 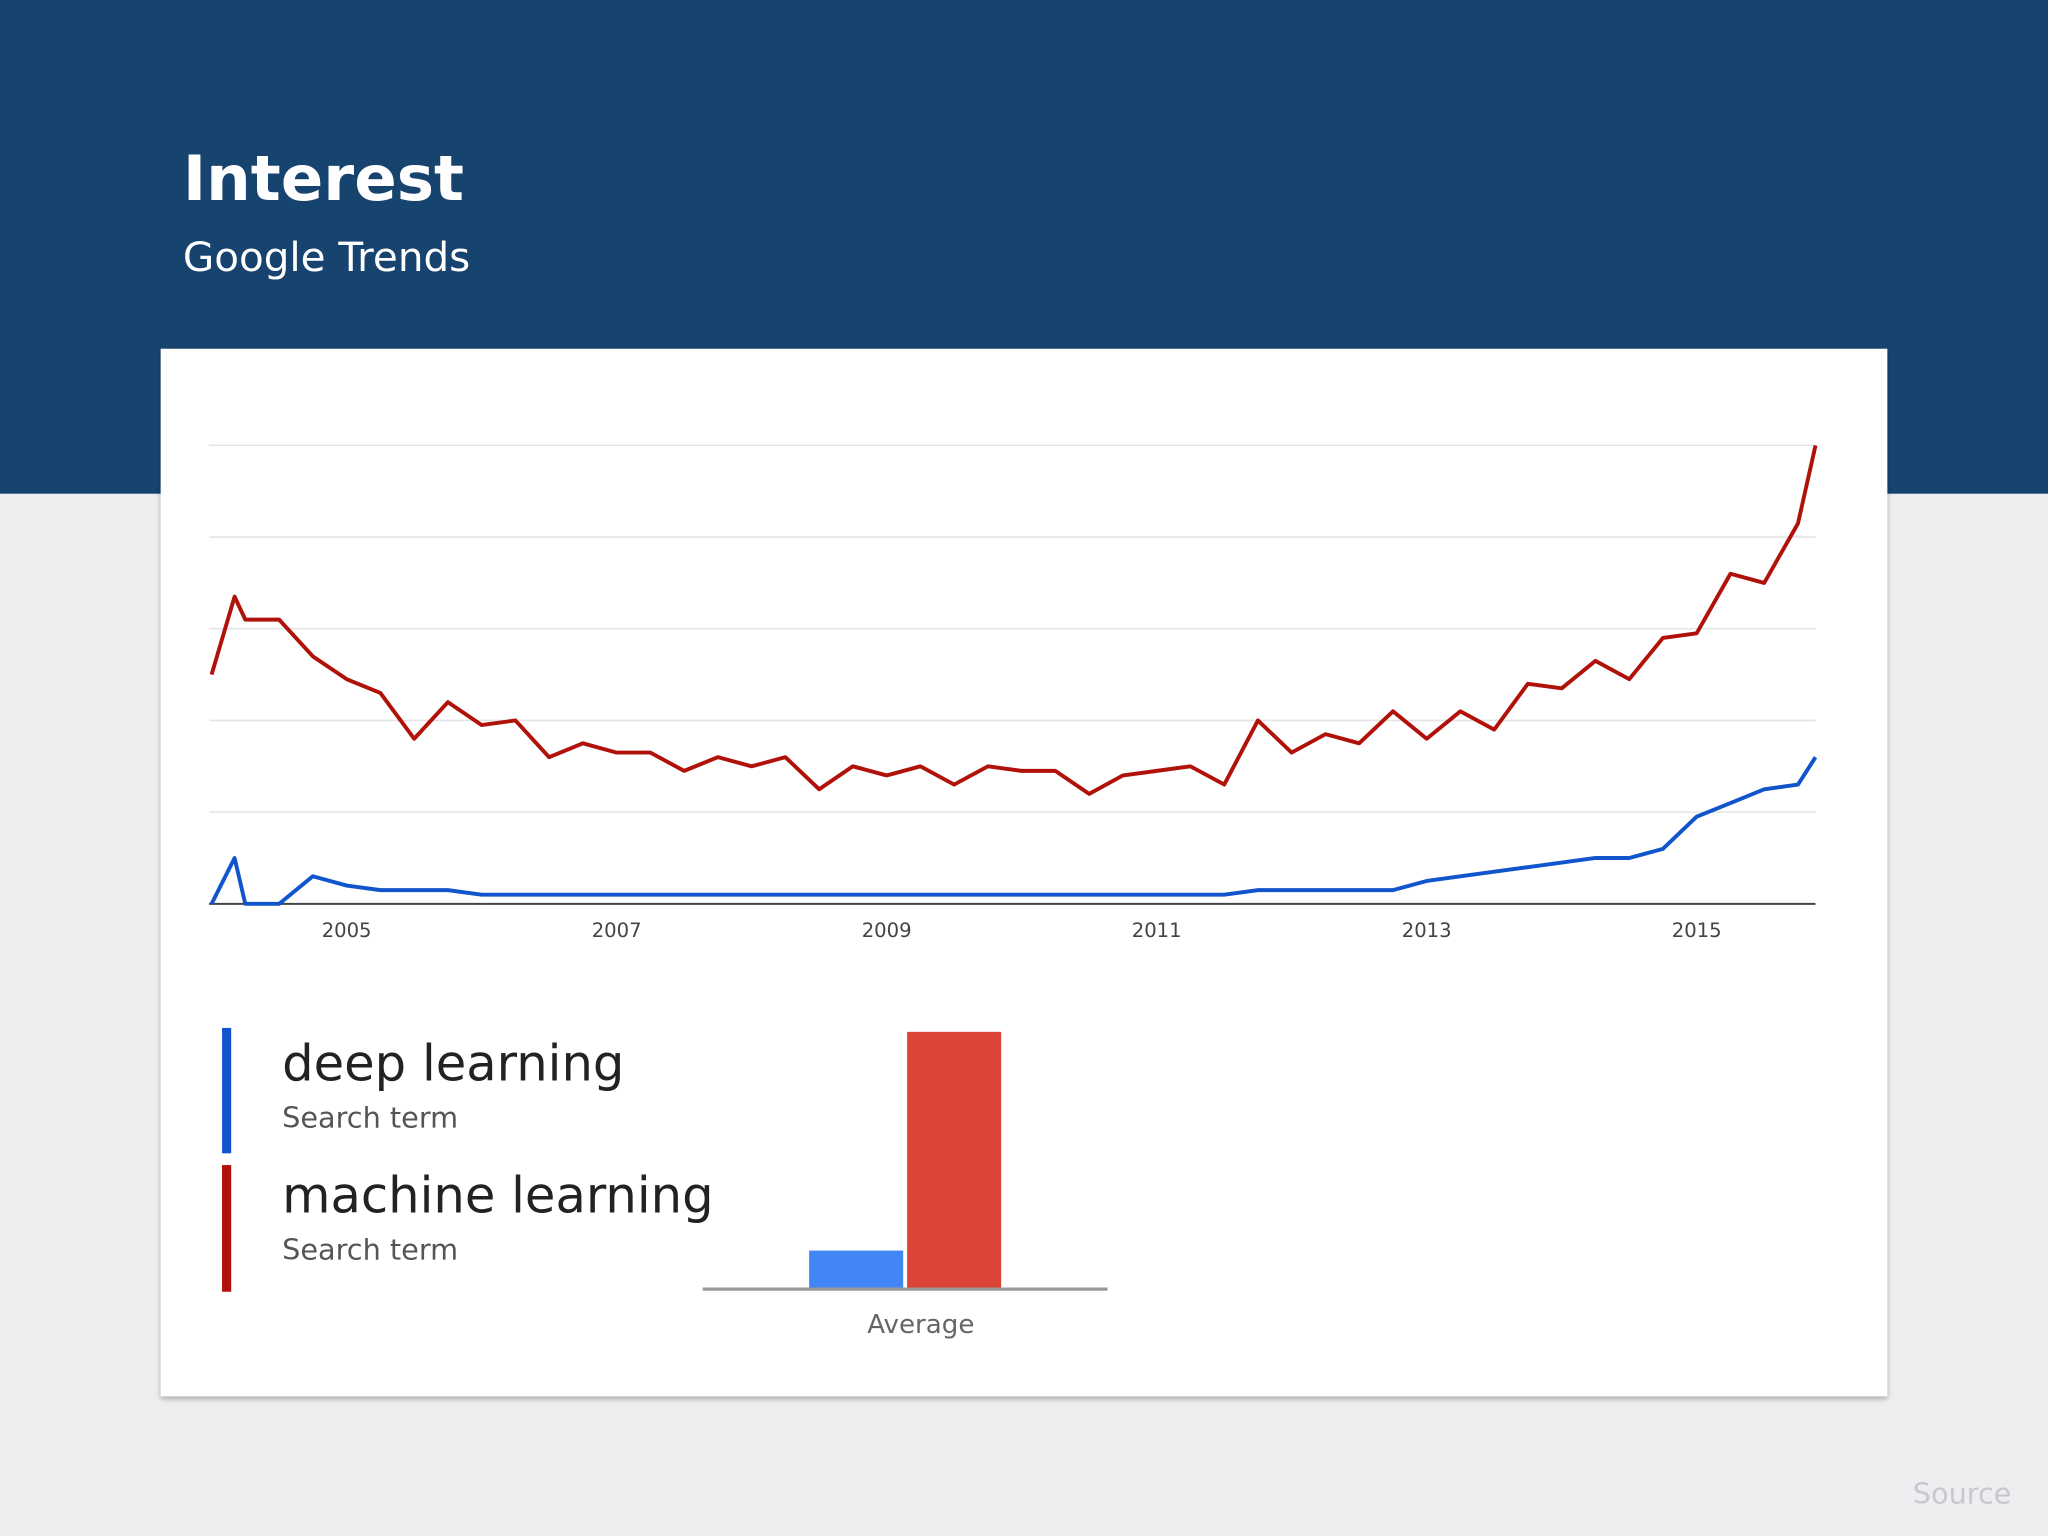 What do you see at coordinates (1013, 831) in the screenshot?
I see `trend-line` at bounding box center [1013, 831].